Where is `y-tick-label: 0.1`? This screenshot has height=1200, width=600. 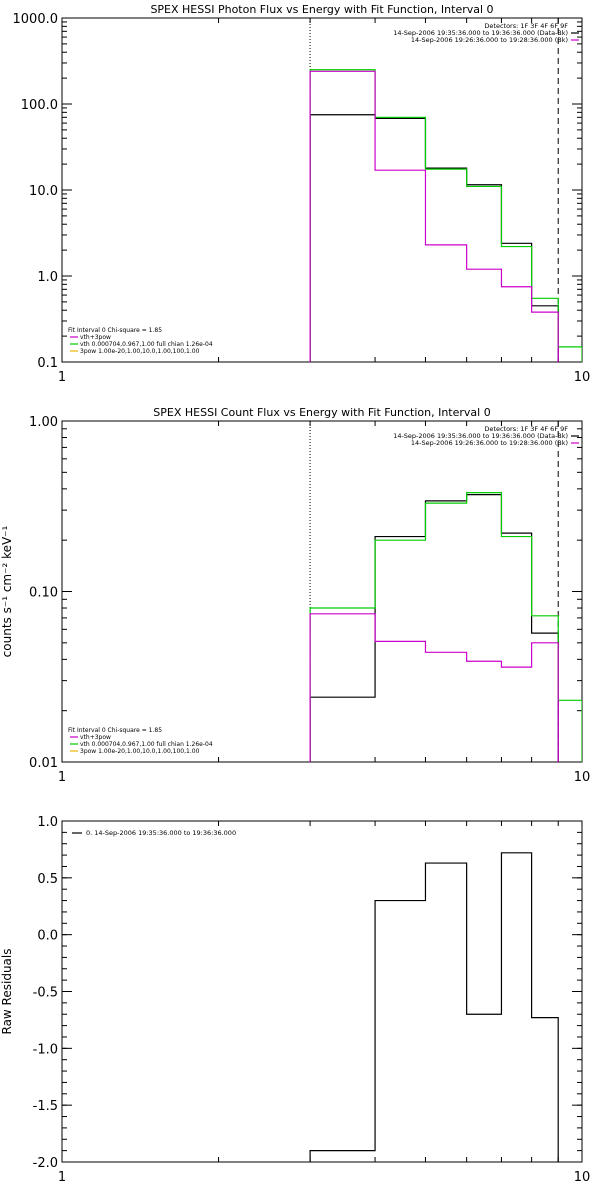
y-tick-label: 0.1 is located at coordinates (47, 363).